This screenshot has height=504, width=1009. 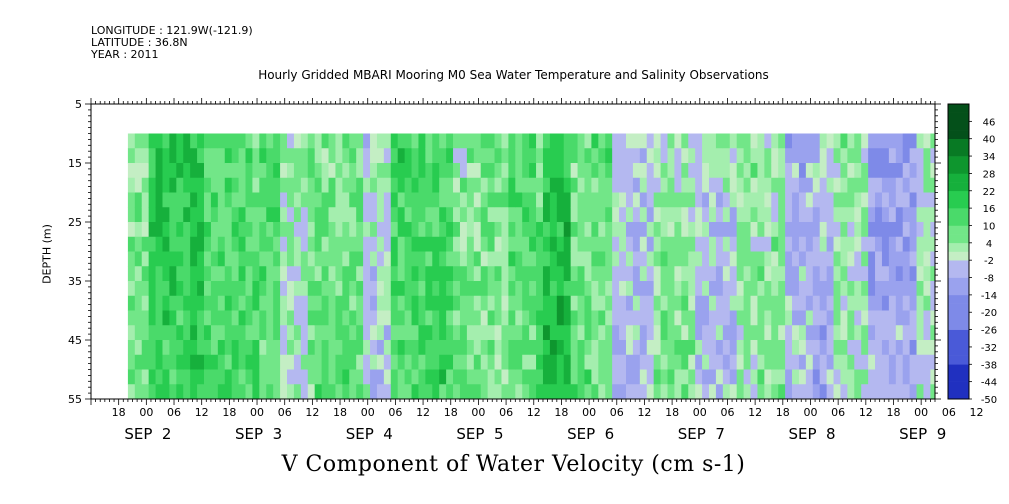 What do you see at coordinates (78, 104) in the screenshot?
I see `y-tick-label: 5` at bounding box center [78, 104].